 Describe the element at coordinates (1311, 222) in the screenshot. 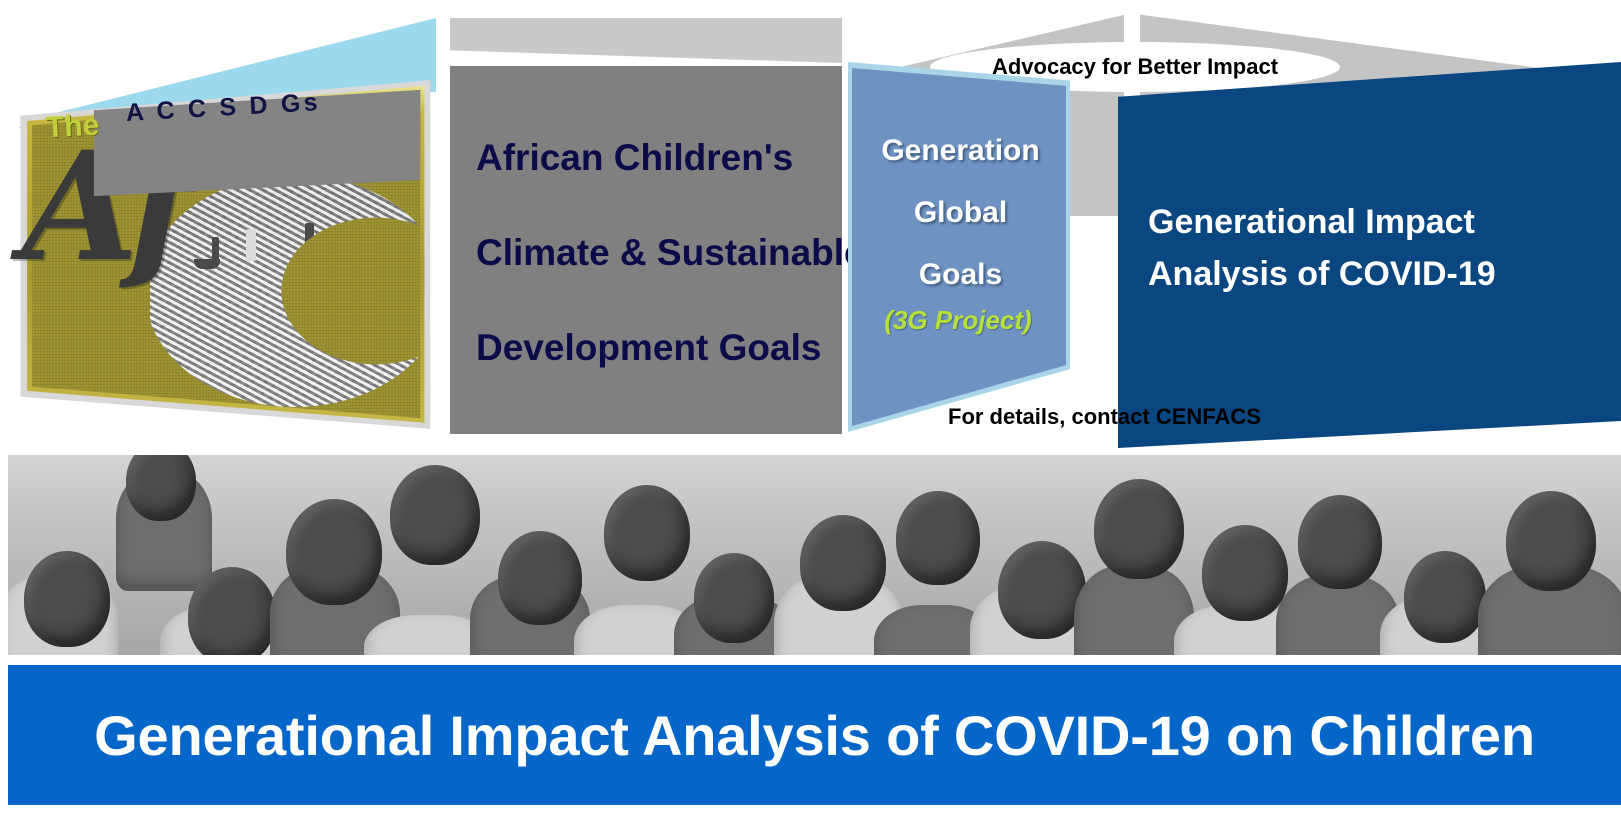

I see `navy-line-1: Generational Impact` at that location.